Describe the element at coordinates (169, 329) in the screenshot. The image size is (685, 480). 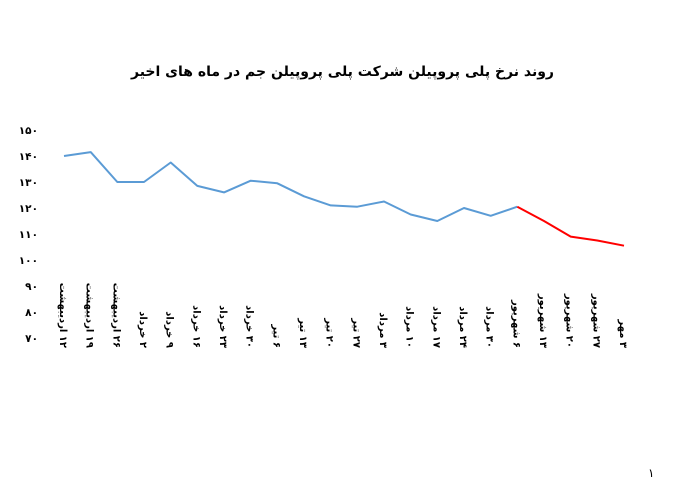
I see `x-tick-label: ۹ خرداد` at that location.